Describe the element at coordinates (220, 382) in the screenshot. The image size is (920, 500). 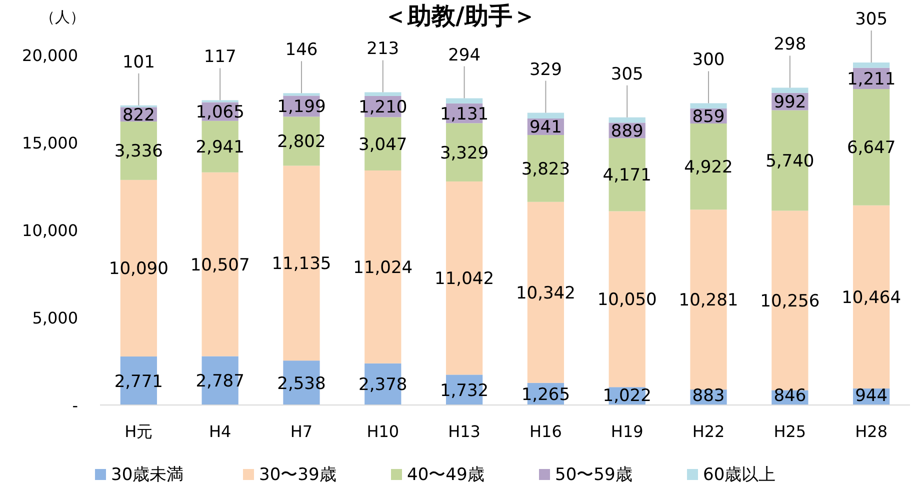
I see `data-label: 2,787` at that location.